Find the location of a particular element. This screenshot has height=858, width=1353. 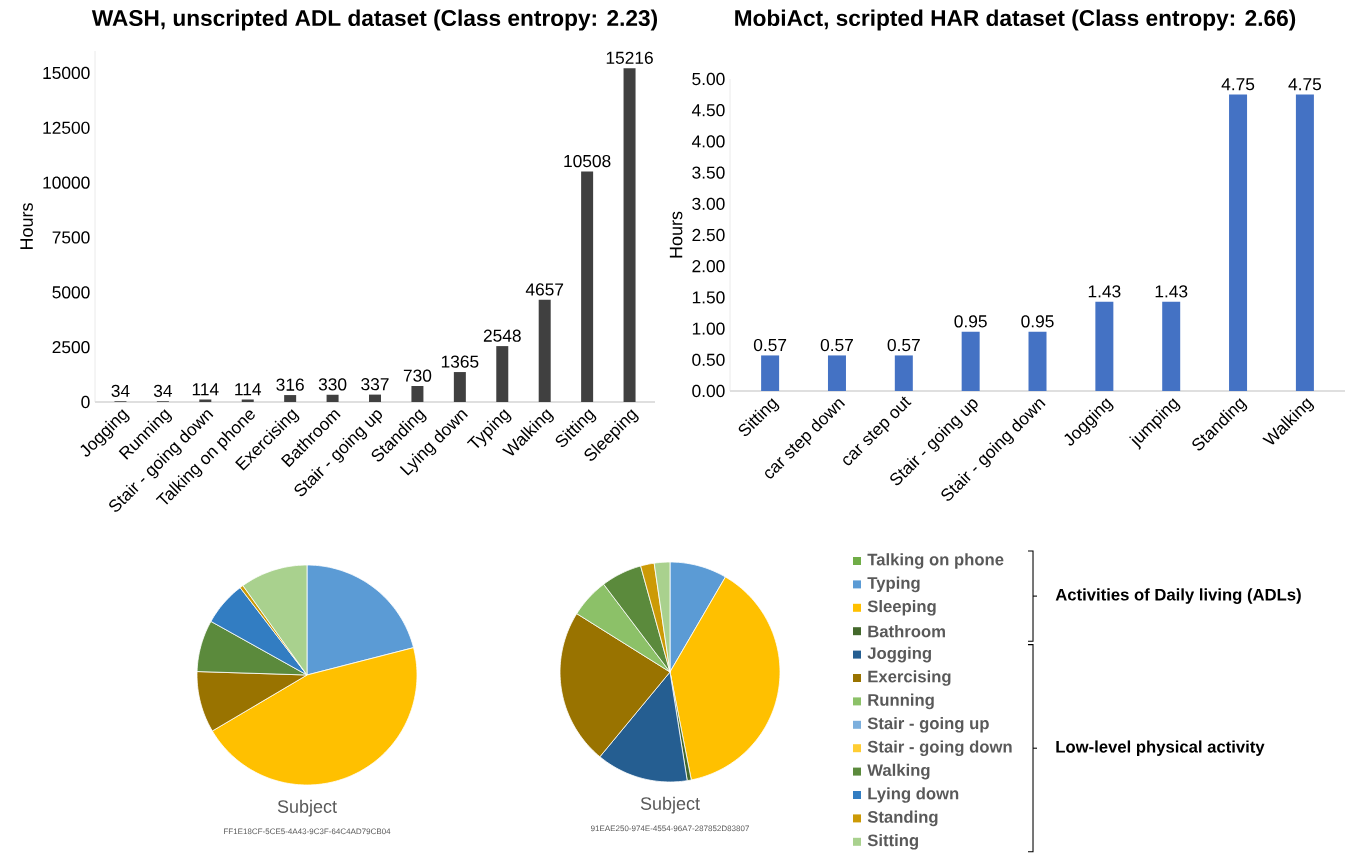

y-tick-label: 4.50 is located at coordinates (708, 110).